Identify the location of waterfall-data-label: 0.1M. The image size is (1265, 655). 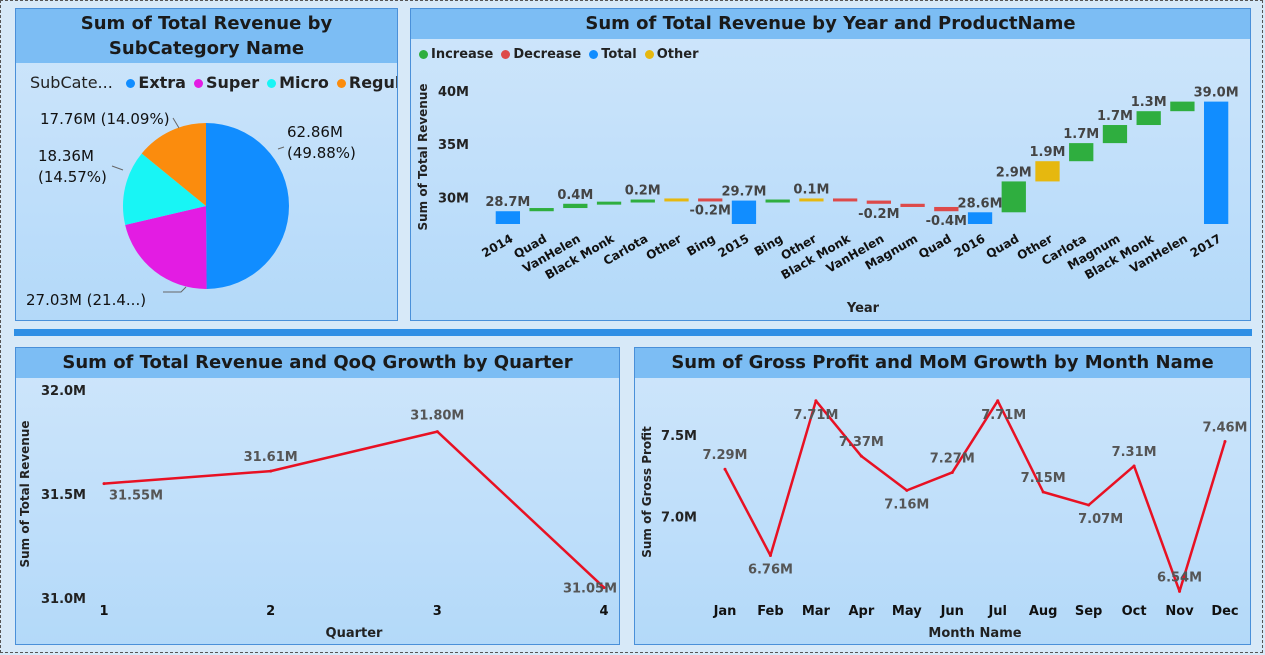
(811, 189).